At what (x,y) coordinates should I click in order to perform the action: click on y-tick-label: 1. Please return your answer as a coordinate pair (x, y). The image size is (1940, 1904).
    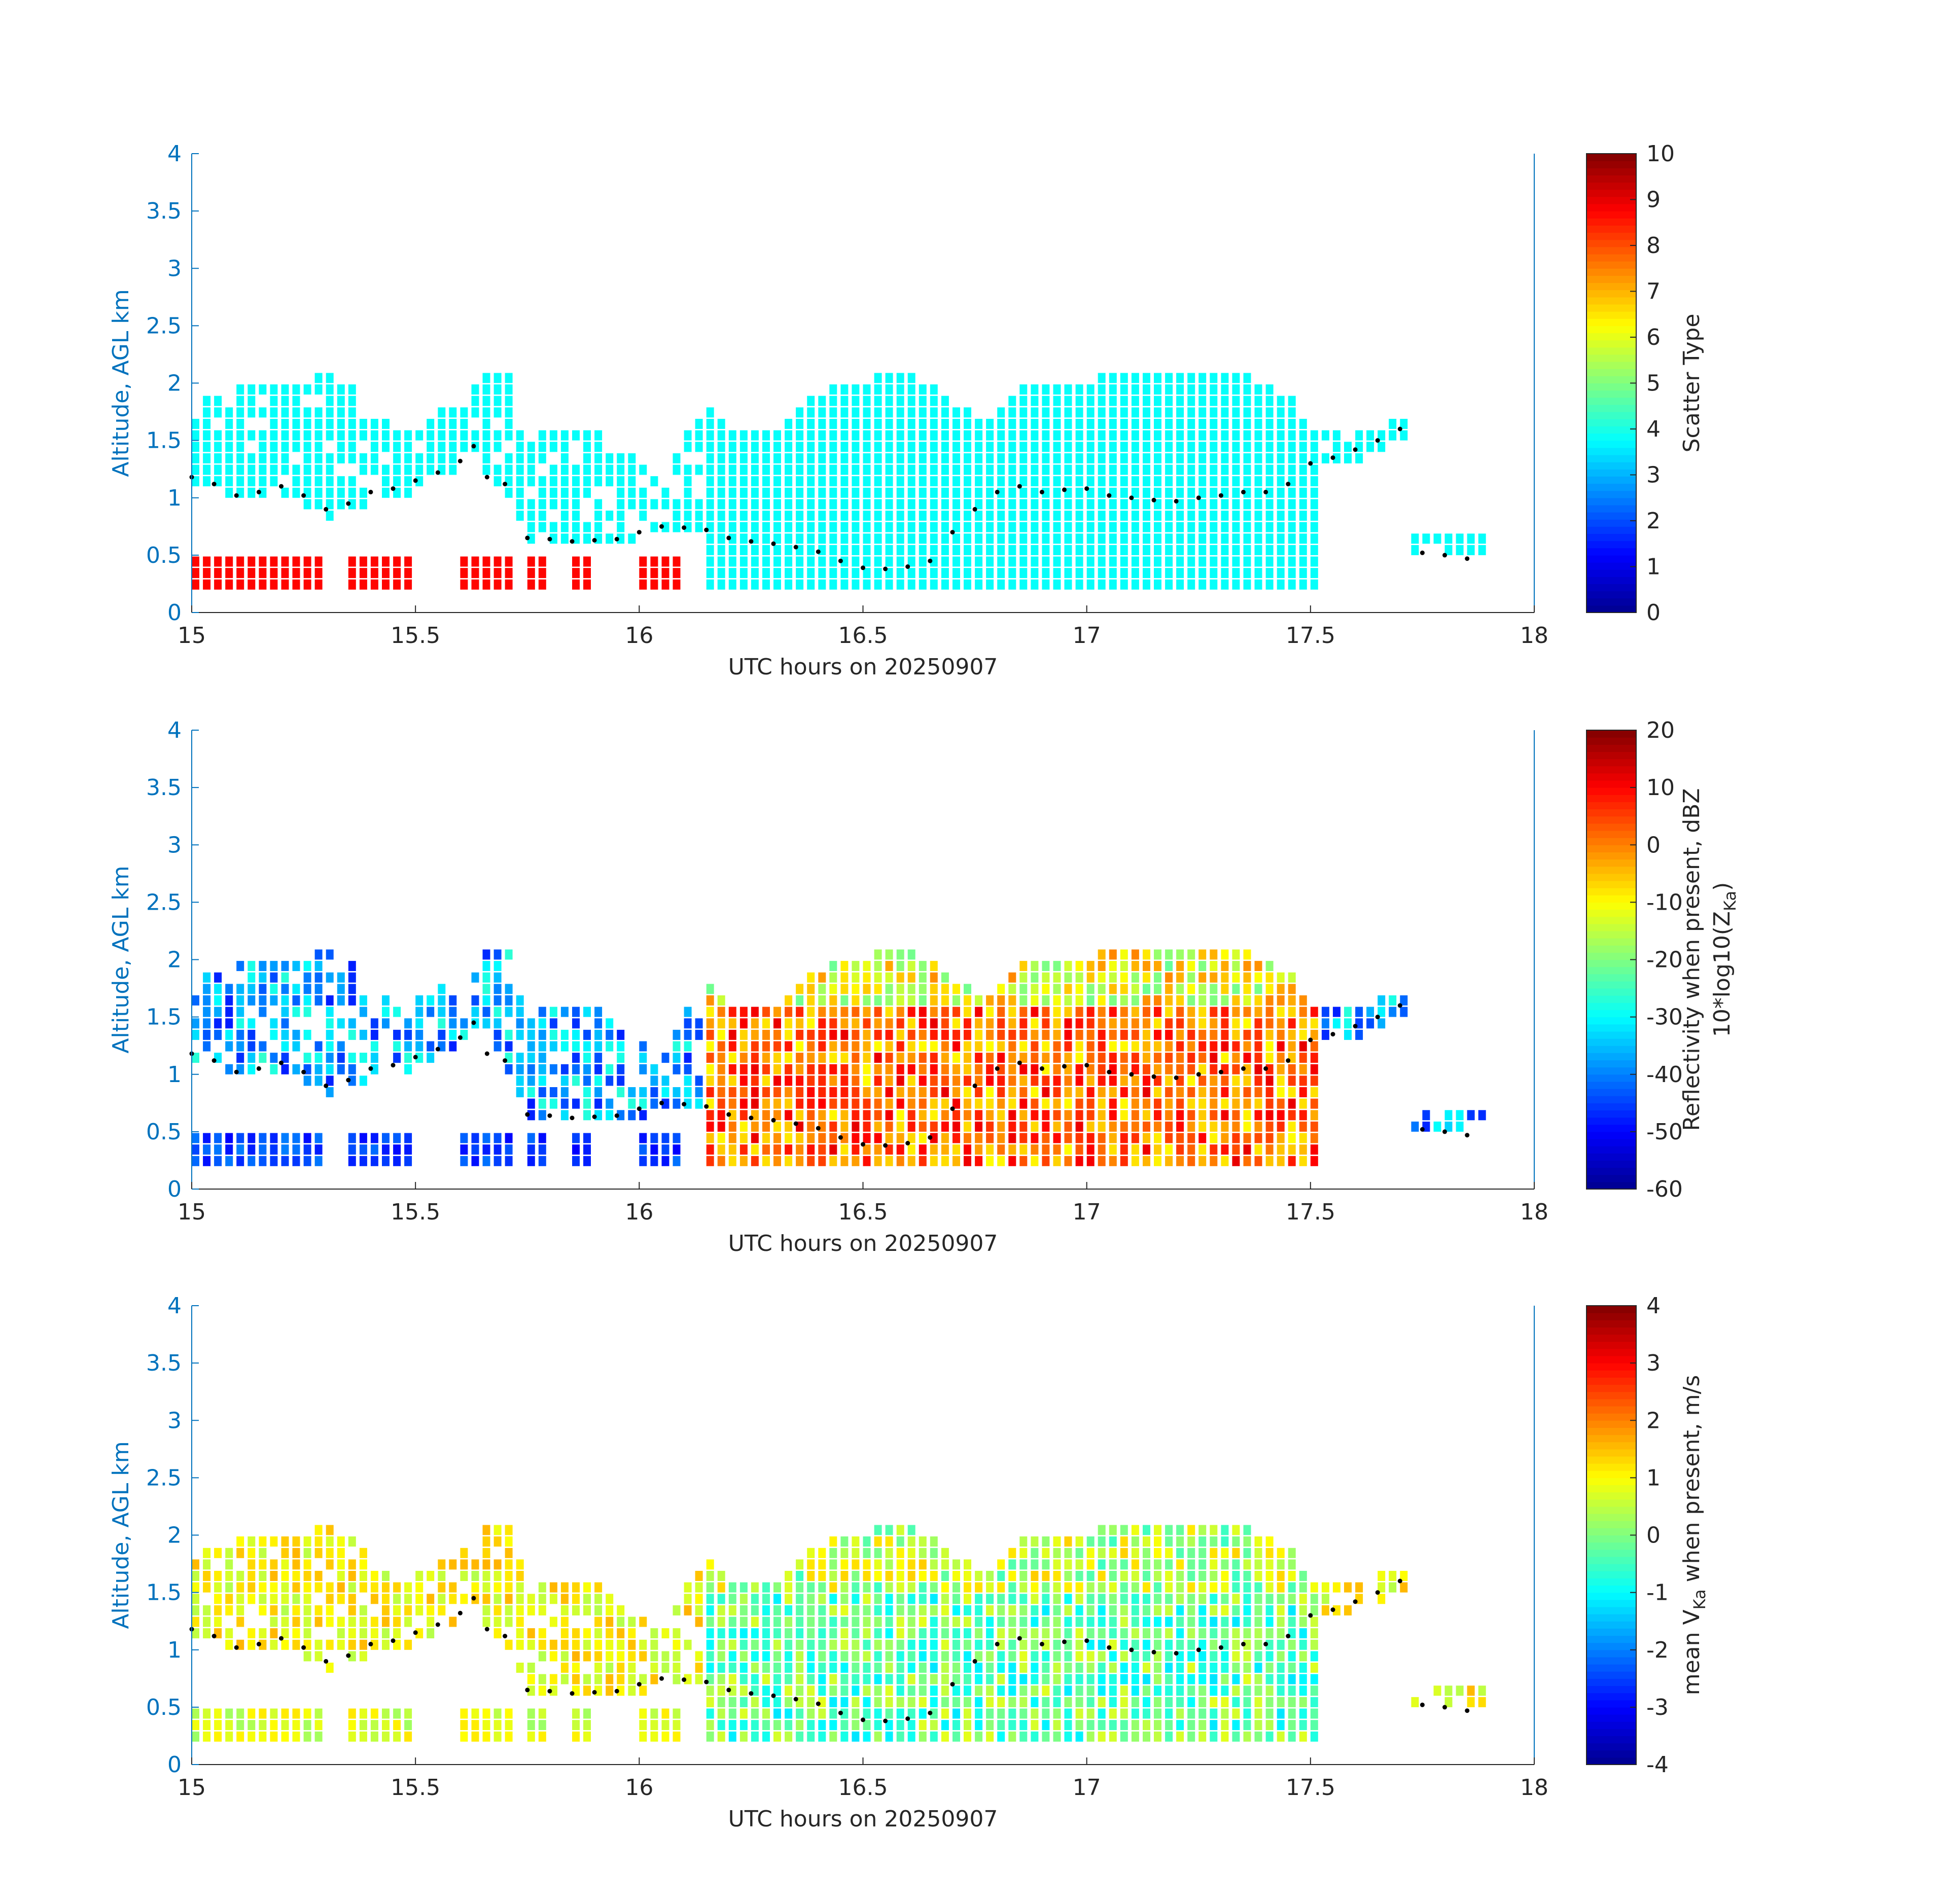
    Looking at the image, I should click on (174, 498).